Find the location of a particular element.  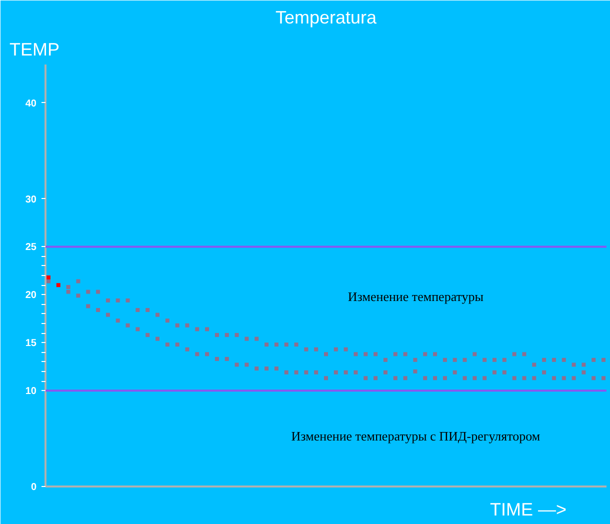

y-tick-label: 20 is located at coordinates (31, 296).